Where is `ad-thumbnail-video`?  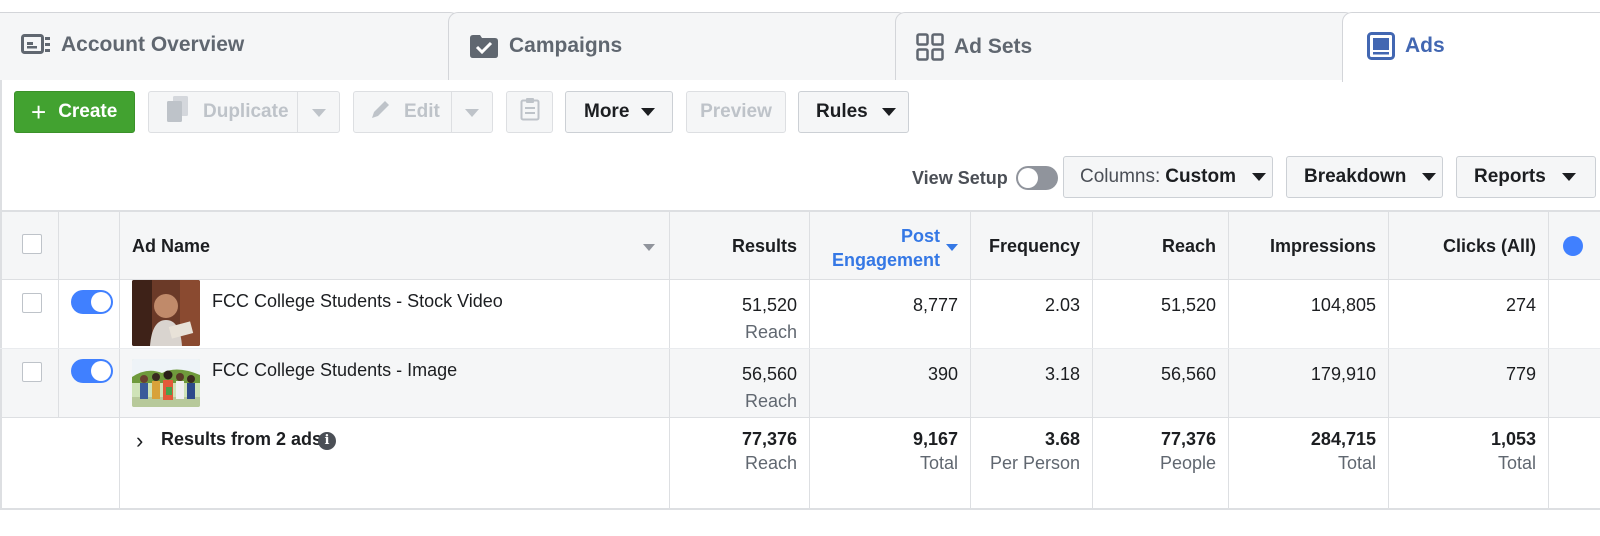 ad-thumbnail-video is located at coordinates (166, 313).